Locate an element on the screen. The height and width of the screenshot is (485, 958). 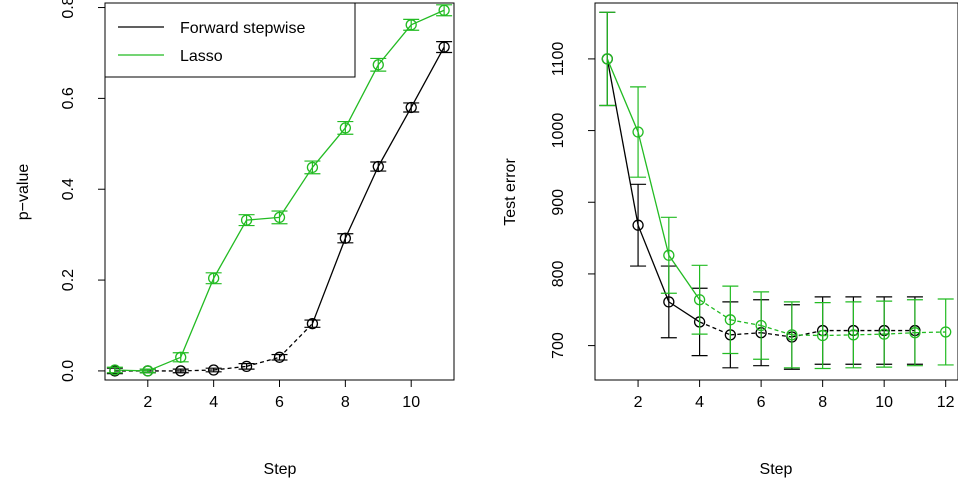
y-tick-label: 0.6 is located at coordinates (68, 98).